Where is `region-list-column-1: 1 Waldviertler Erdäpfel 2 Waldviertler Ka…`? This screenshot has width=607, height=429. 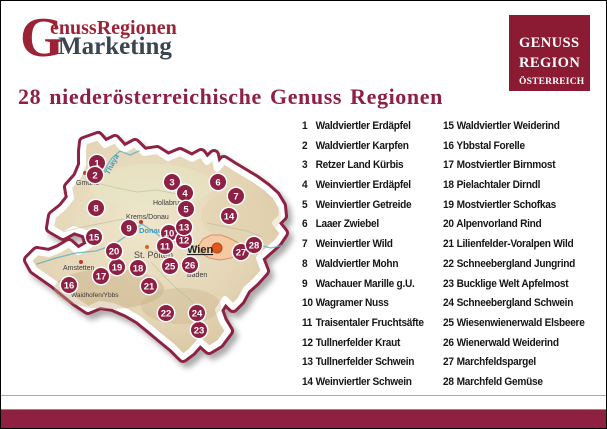 region-list-column-1: 1 Waldviertler Erdäpfel 2 Waldviertler Ka… is located at coordinates (363, 255).